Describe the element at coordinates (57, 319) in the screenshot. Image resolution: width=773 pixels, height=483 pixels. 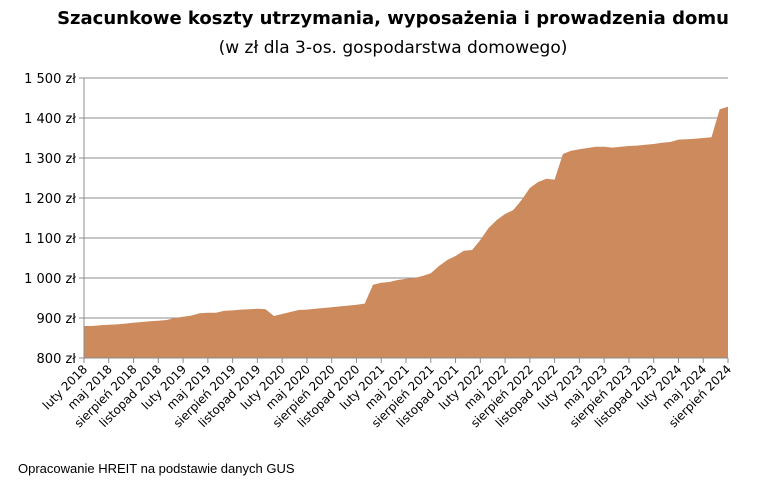
I see `y-tick-label: 900 zł` at that location.